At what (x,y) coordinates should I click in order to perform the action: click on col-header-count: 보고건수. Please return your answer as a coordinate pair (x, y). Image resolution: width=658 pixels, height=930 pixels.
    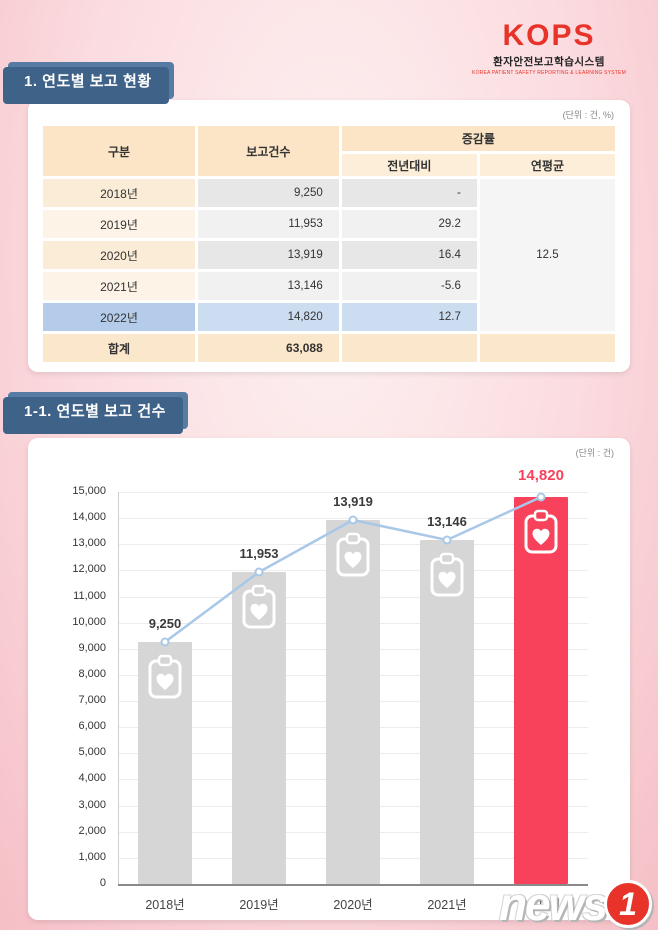
    Looking at the image, I should click on (268, 151).